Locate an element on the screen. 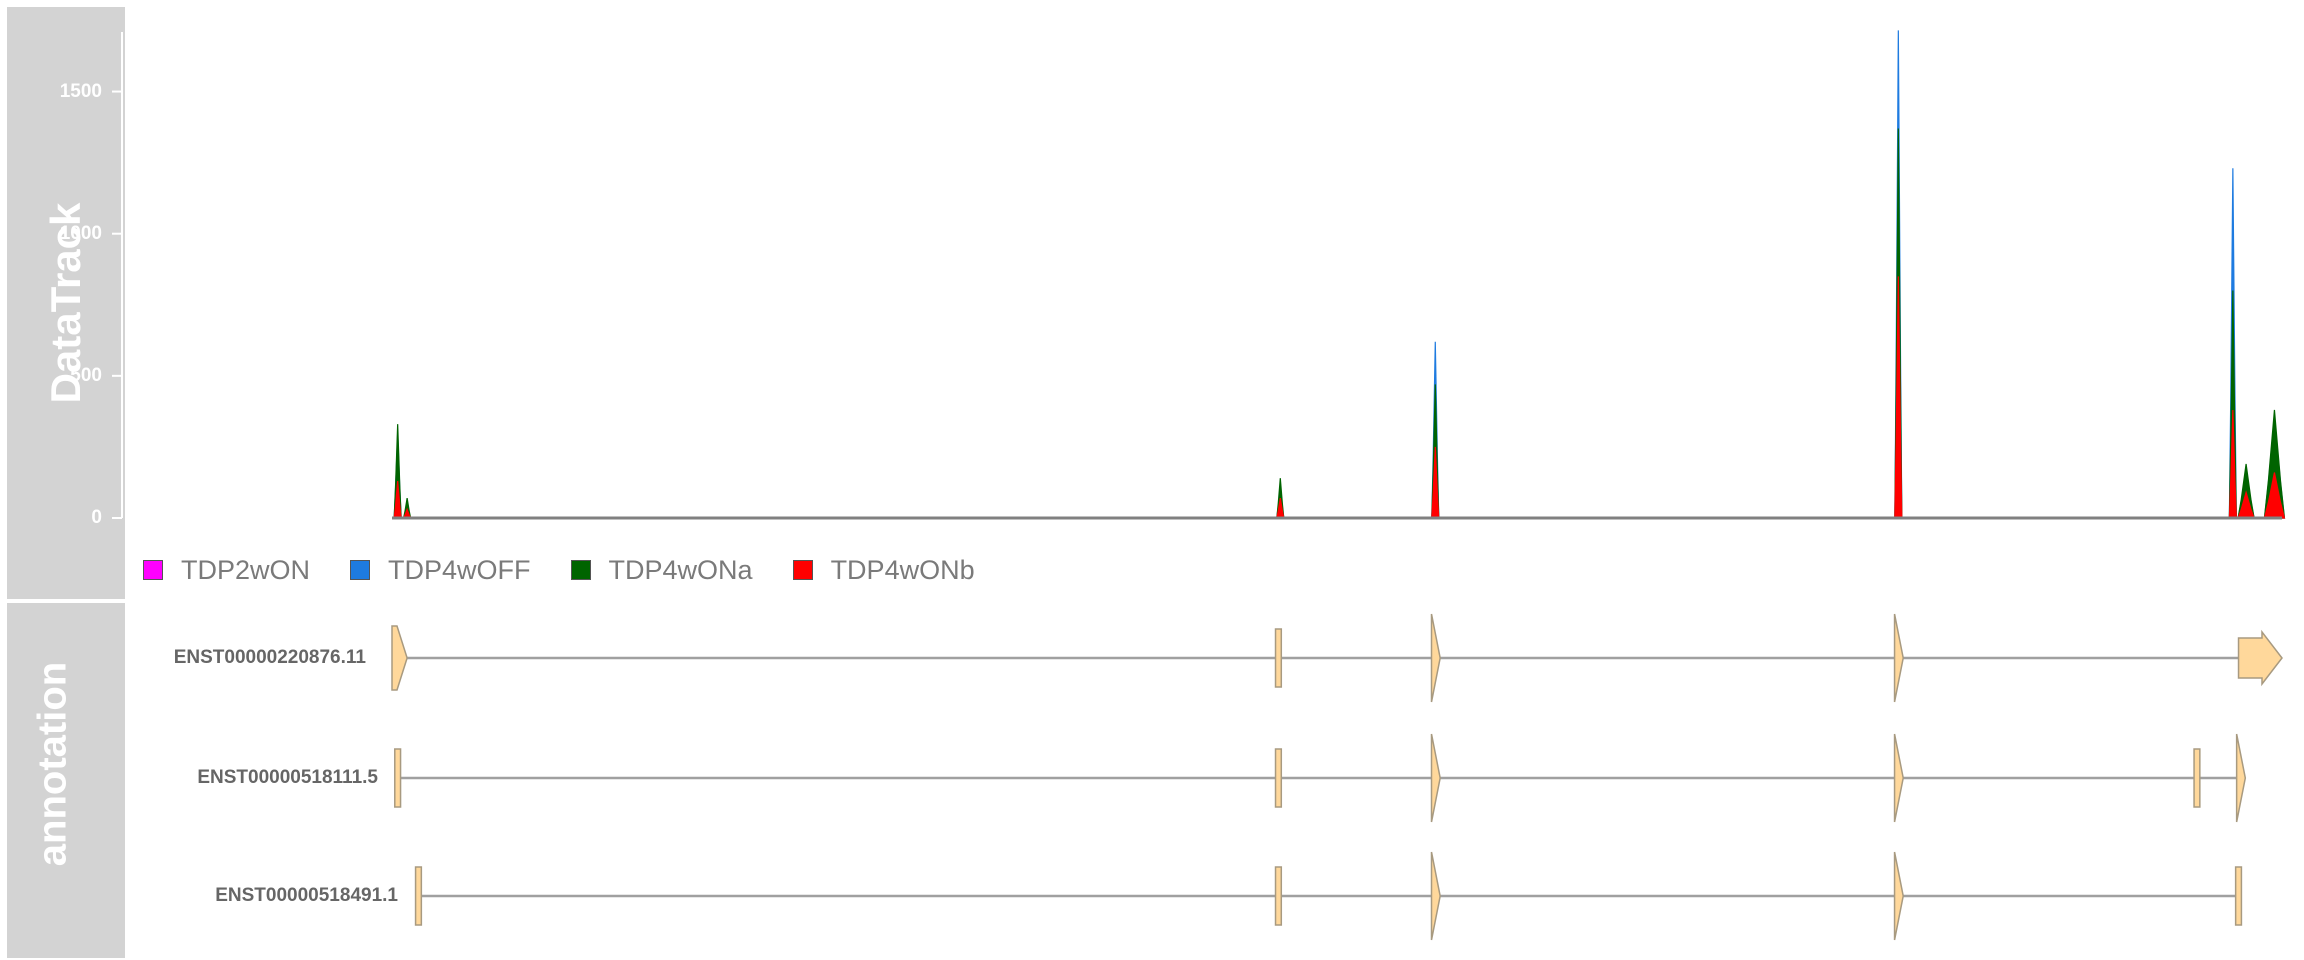  transcript-label: ENST00000220876.11 is located at coordinates (269, 657).